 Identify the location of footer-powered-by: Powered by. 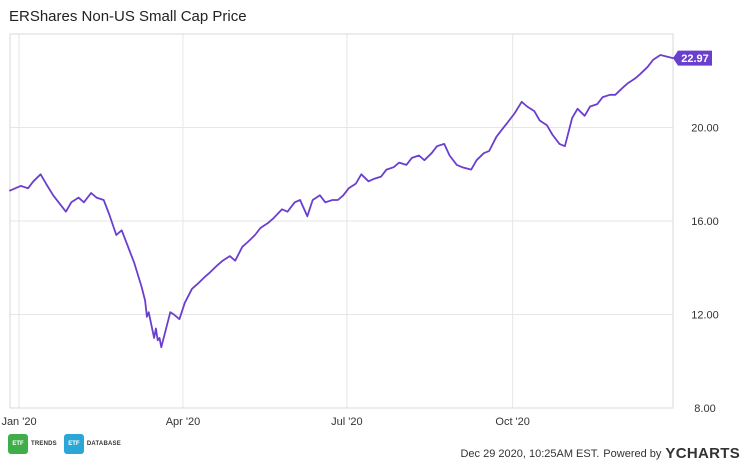
(632, 453).